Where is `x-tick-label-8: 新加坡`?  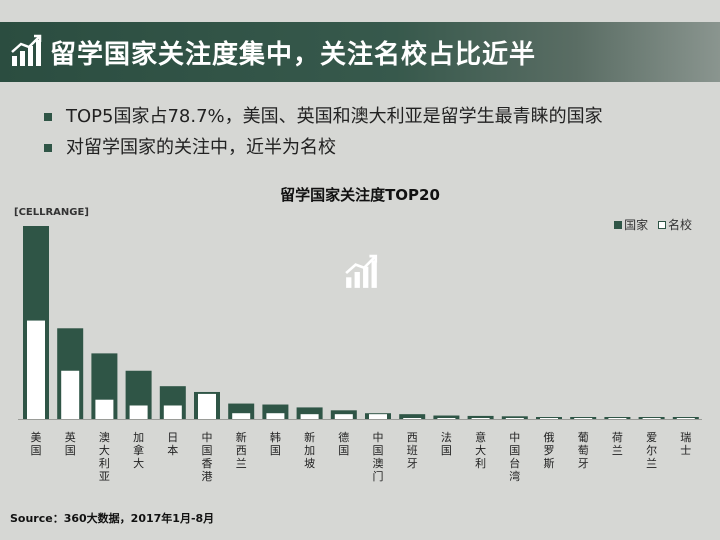
x-tick-label-8: 新加坡 is located at coordinates (309, 450).